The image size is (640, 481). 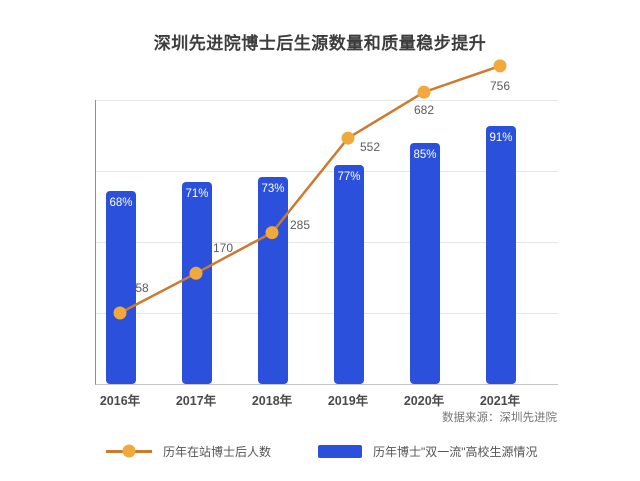 What do you see at coordinates (340, 451) in the screenshot?
I see `bar-series-swatch` at bounding box center [340, 451].